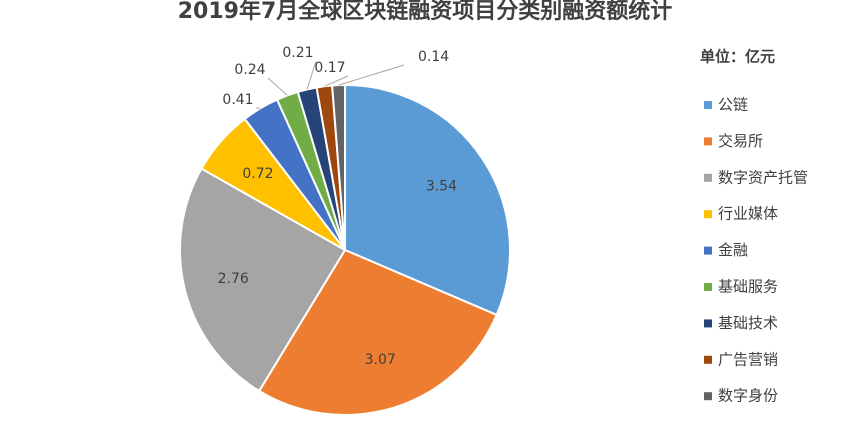  What do you see at coordinates (748, 214) in the screenshot?
I see `legend-label: 行业媒体` at bounding box center [748, 214].